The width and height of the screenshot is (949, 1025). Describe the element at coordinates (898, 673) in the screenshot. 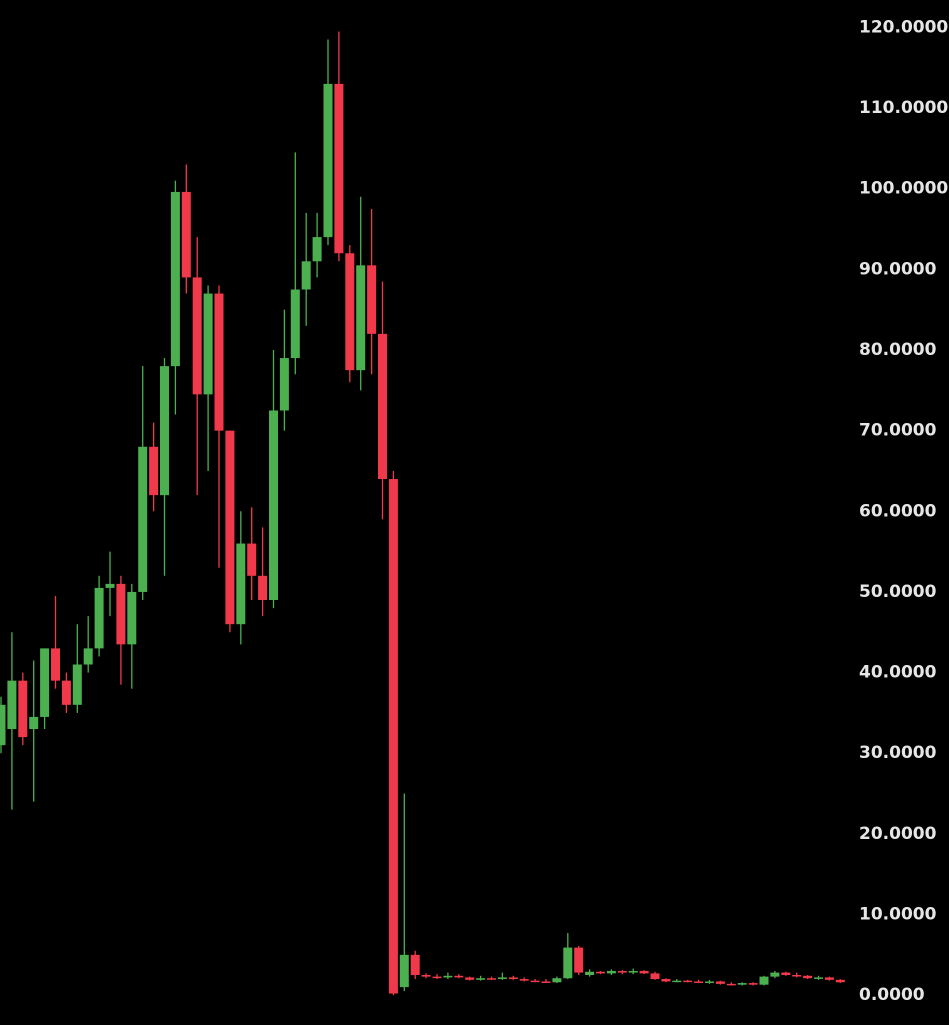

I see `y-tick-label: 40.0000` at that location.